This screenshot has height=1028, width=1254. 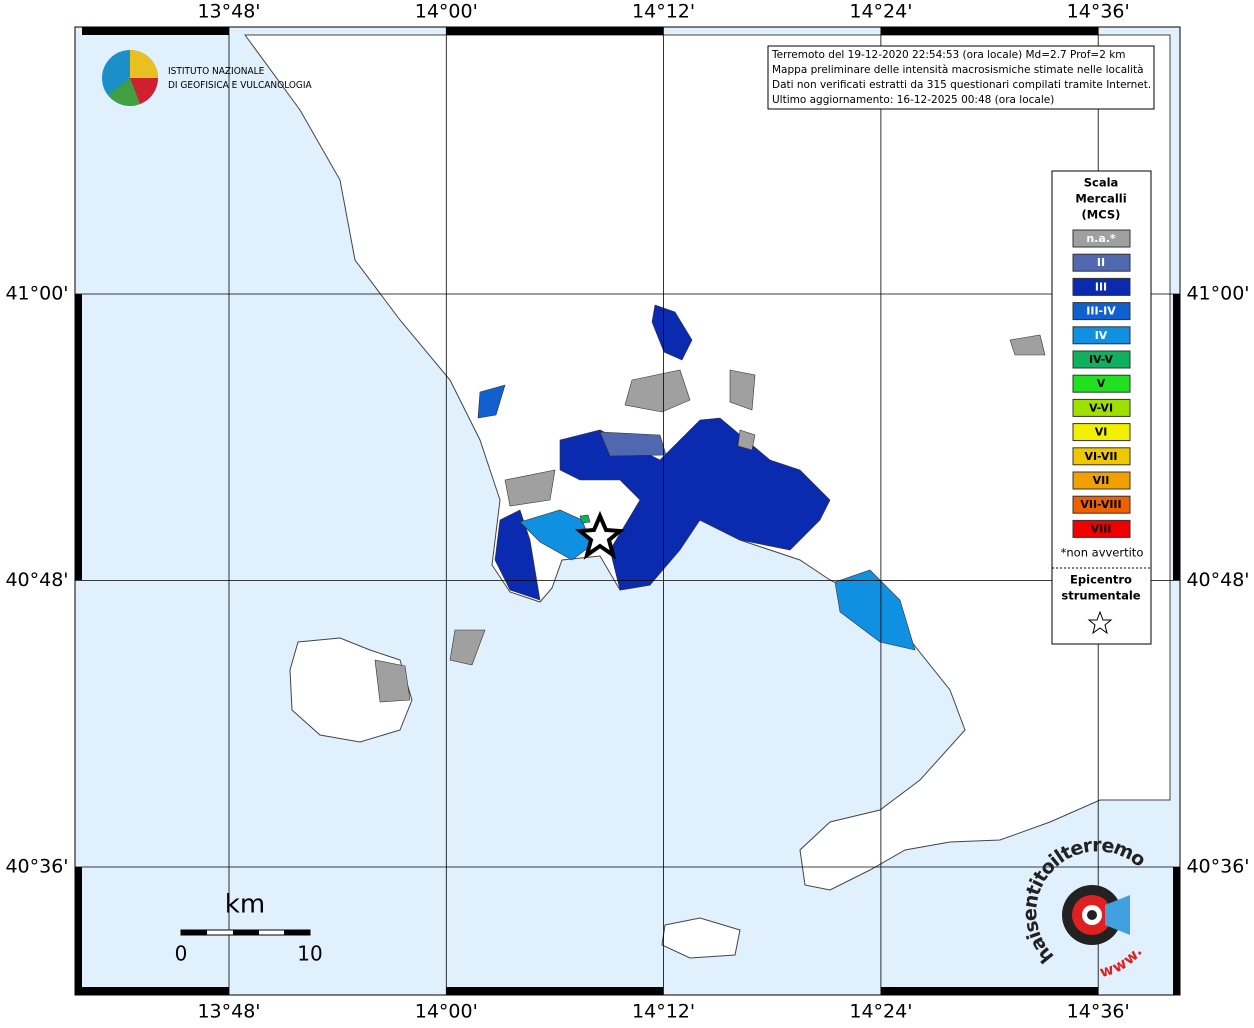 I want to click on legend-title: (MCS), so click(x=1101, y=215).